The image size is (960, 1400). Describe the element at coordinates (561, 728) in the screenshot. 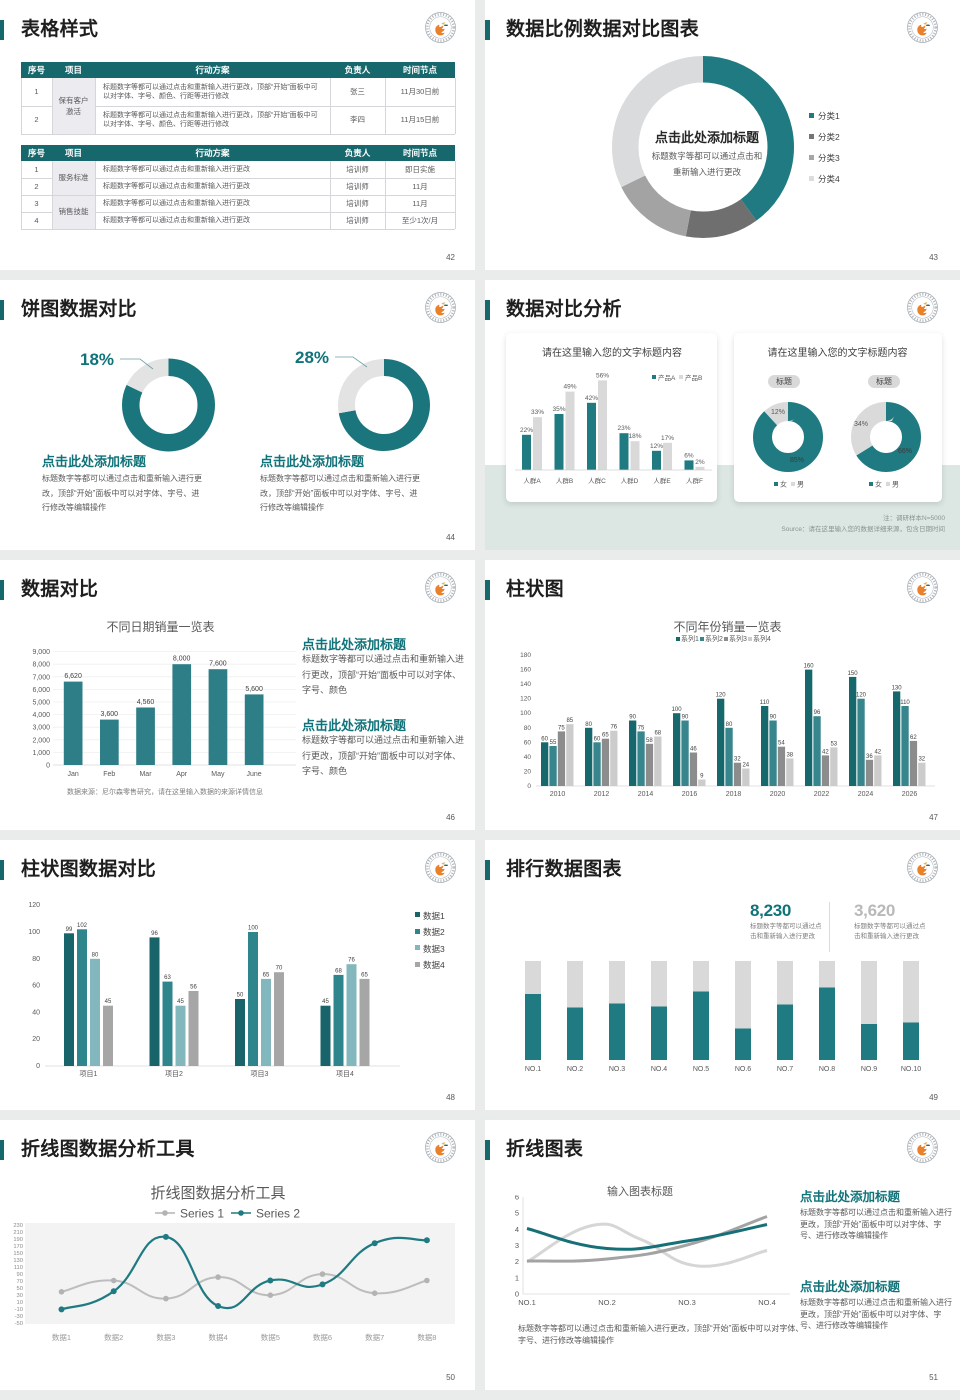

I see `svg-text: 75` at that location.